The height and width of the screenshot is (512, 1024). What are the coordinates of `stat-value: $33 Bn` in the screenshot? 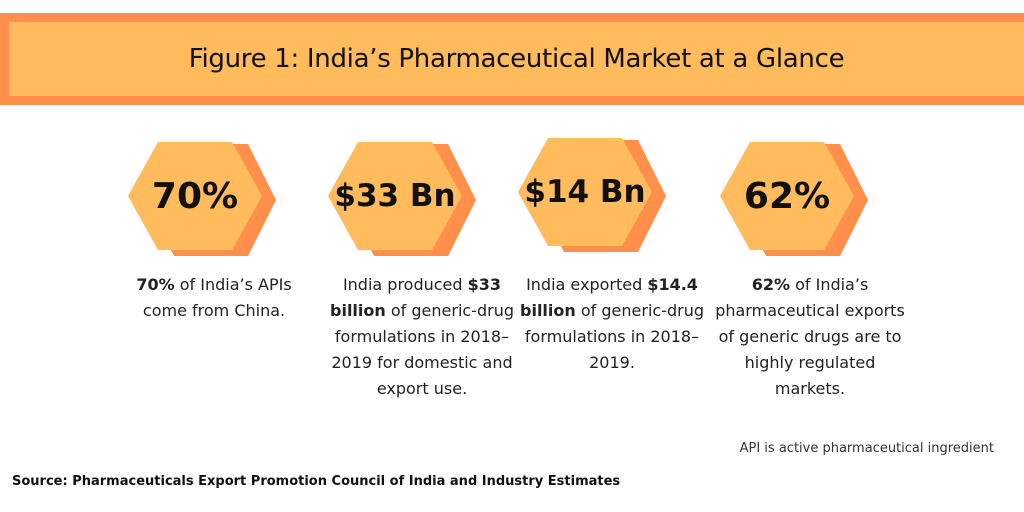 It's located at (395, 196).